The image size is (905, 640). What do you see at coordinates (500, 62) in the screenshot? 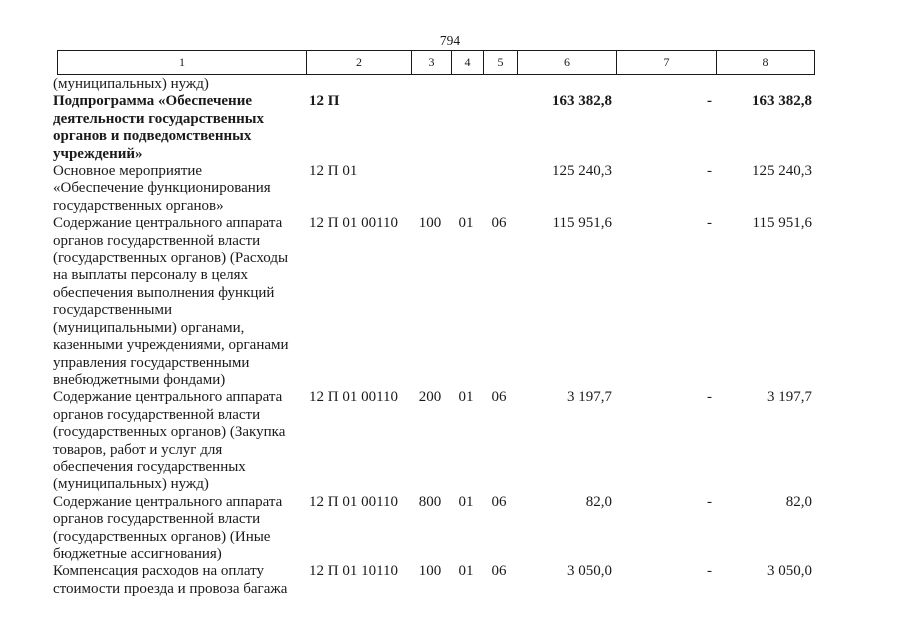
I see `column-header-5: 5` at bounding box center [500, 62].